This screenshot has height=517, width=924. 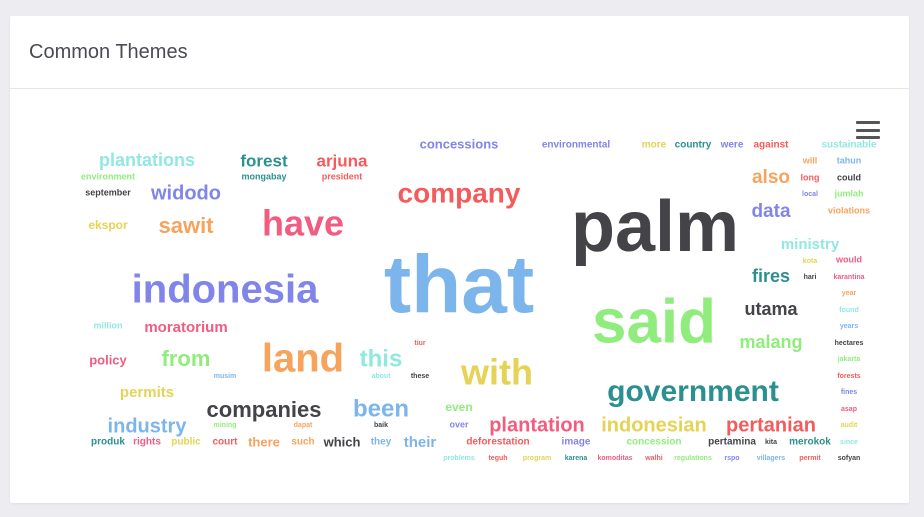 What do you see at coordinates (868, 122) in the screenshot?
I see `hamburger-icon` at bounding box center [868, 122].